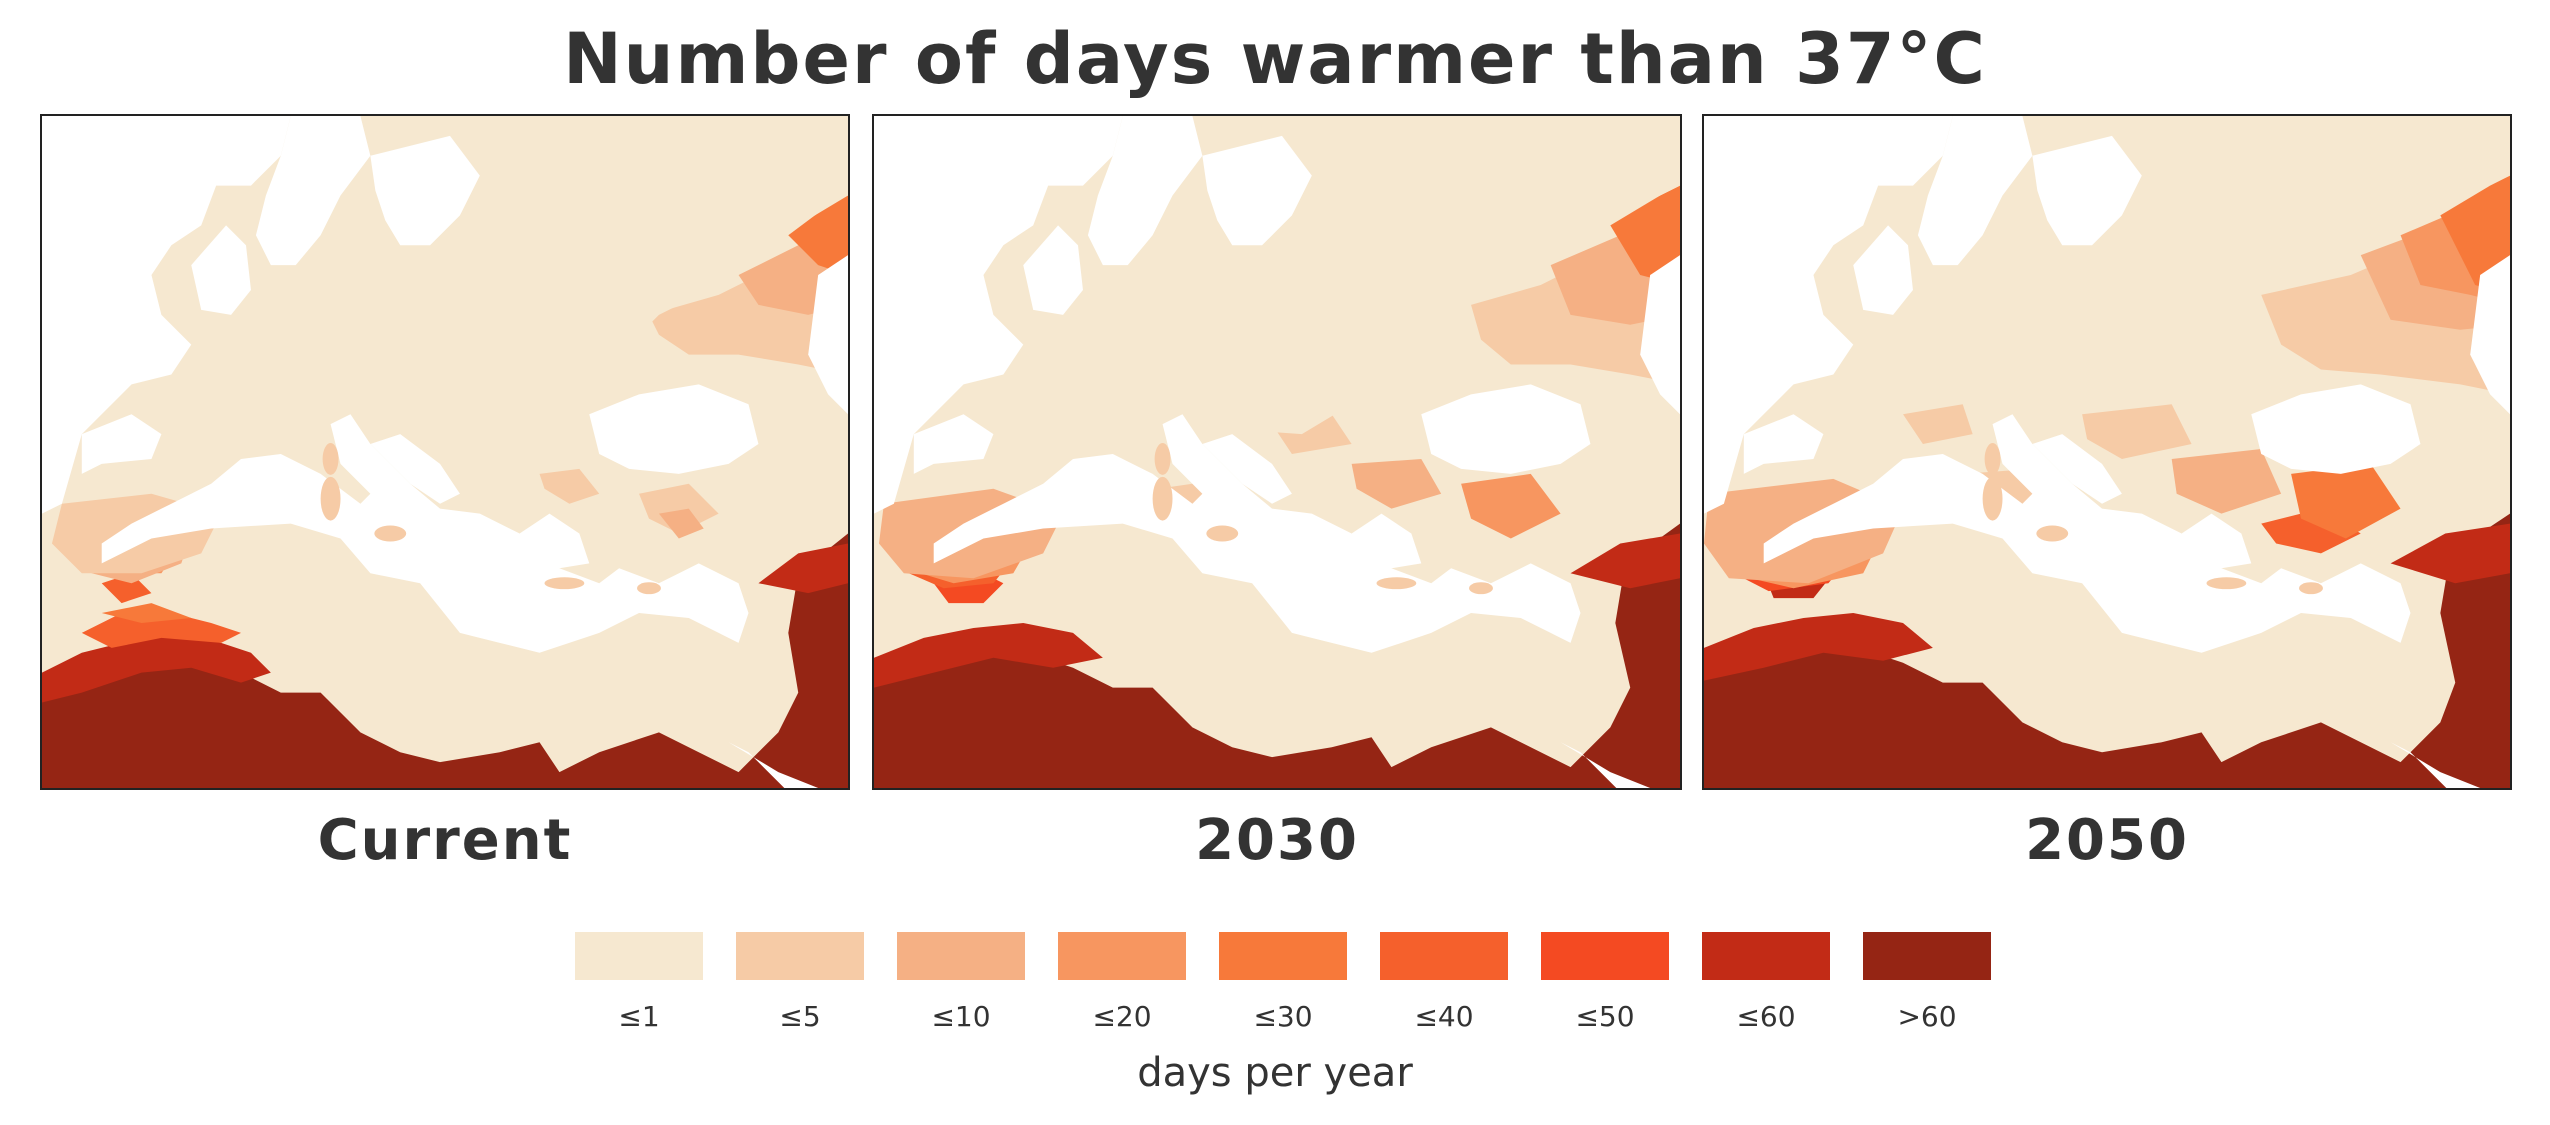  Describe the element at coordinates (1275, 59) in the screenshot. I see `map-title: Number of days warmer than 37°C` at that location.